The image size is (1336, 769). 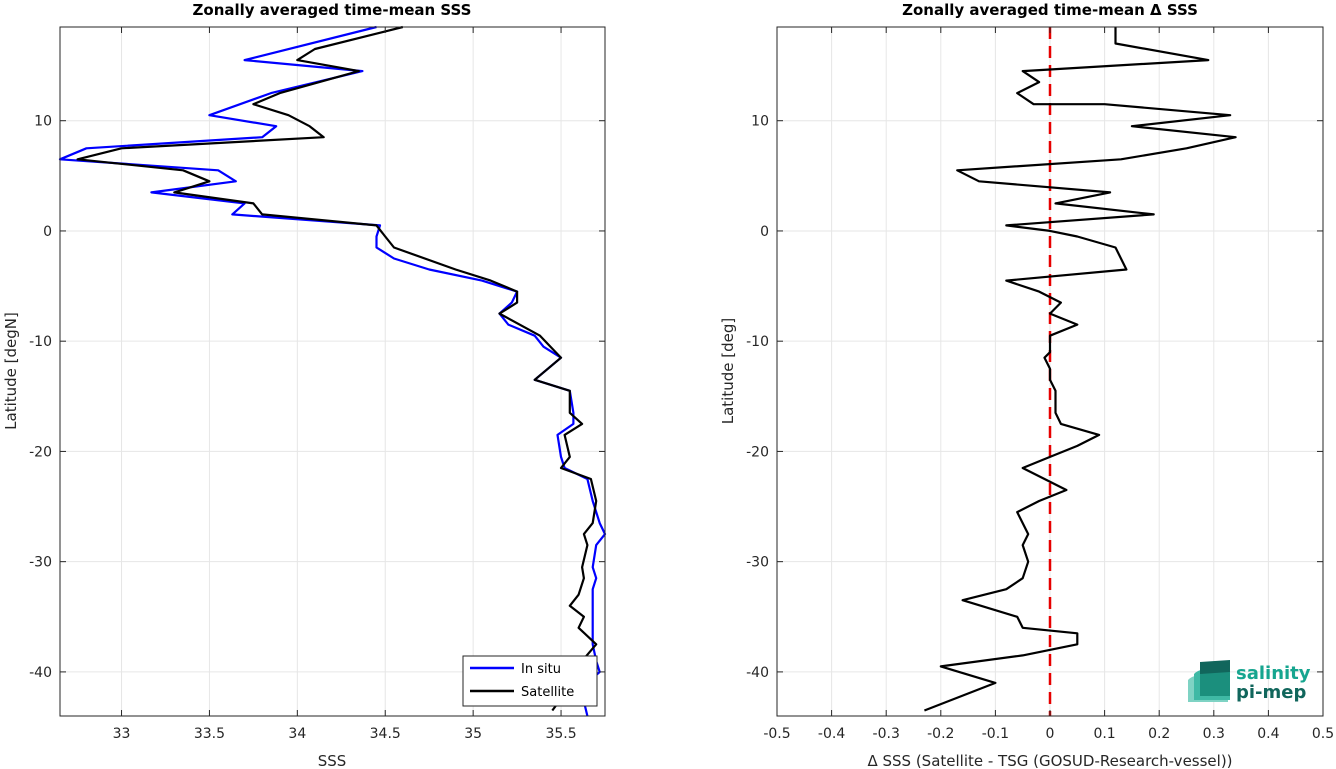 What do you see at coordinates (886, 734) in the screenshot?
I see `right-x-tick-label: -0.3` at bounding box center [886, 734].